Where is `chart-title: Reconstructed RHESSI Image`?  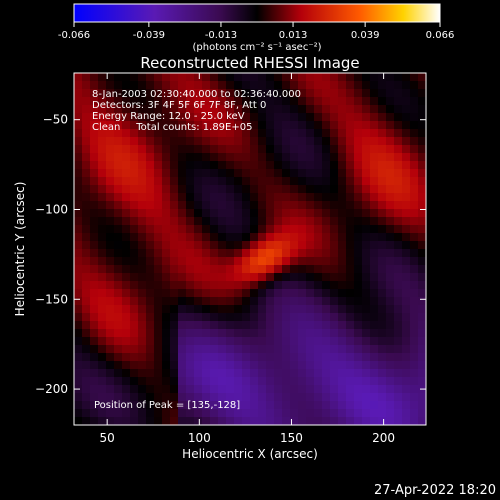 chart-title: Reconstructed RHESSI Image is located at coordinates (249, 63).